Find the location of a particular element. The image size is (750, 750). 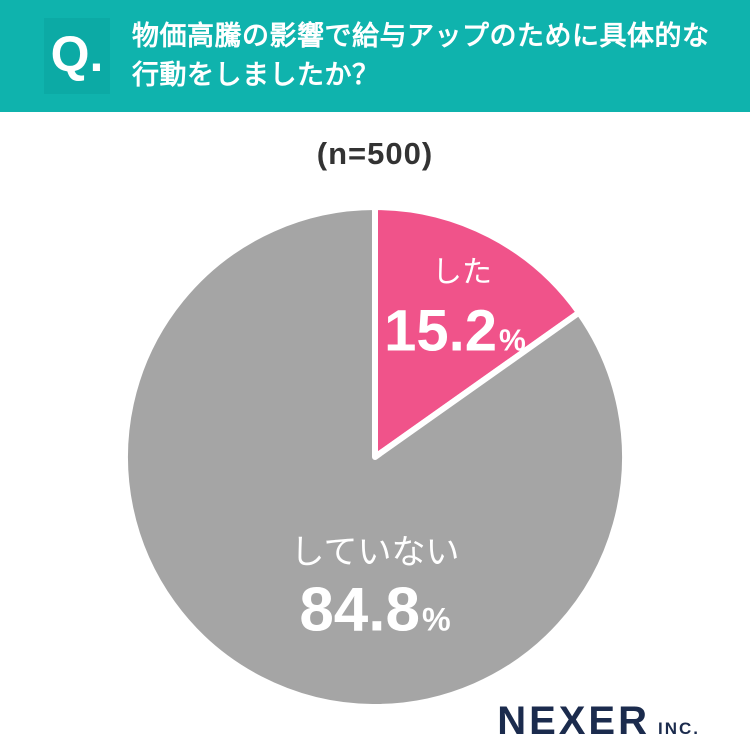

company-logo: NEXER INC. is located at coordinates (598, 721).